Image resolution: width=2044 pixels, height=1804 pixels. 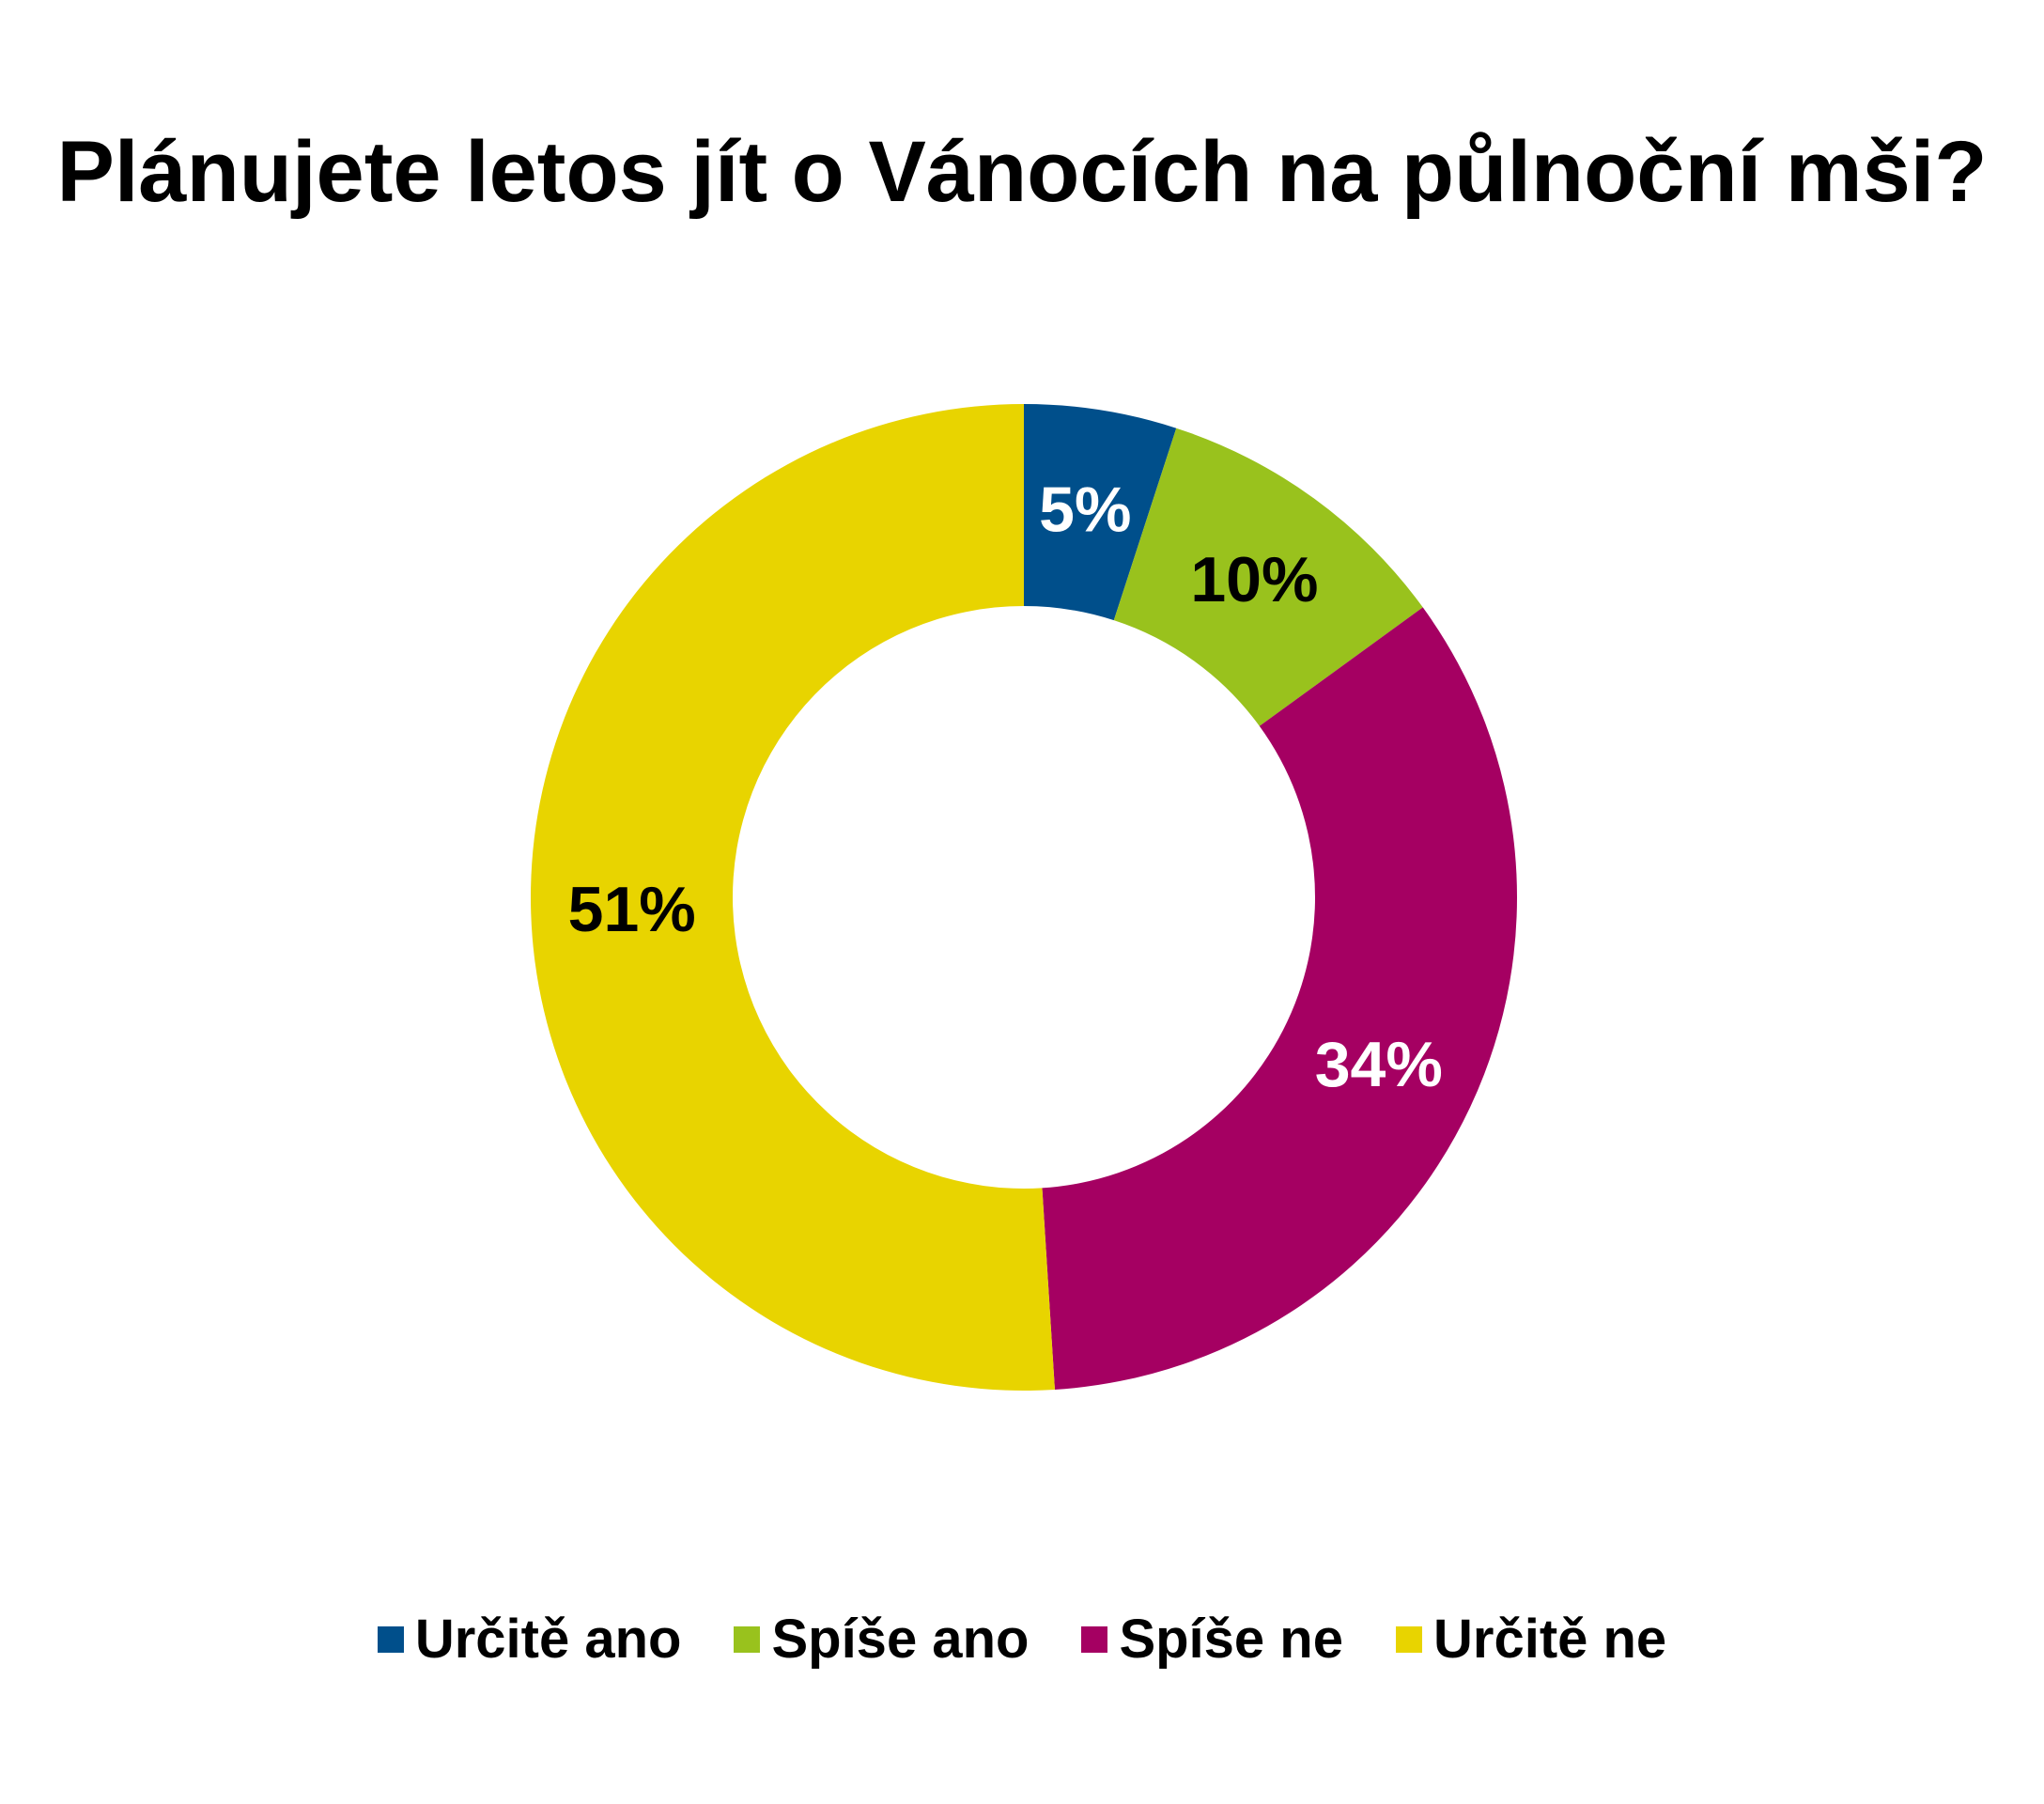 I want to click on slice-label-urcite-ano: 5%, so click(x=1085, y=510).